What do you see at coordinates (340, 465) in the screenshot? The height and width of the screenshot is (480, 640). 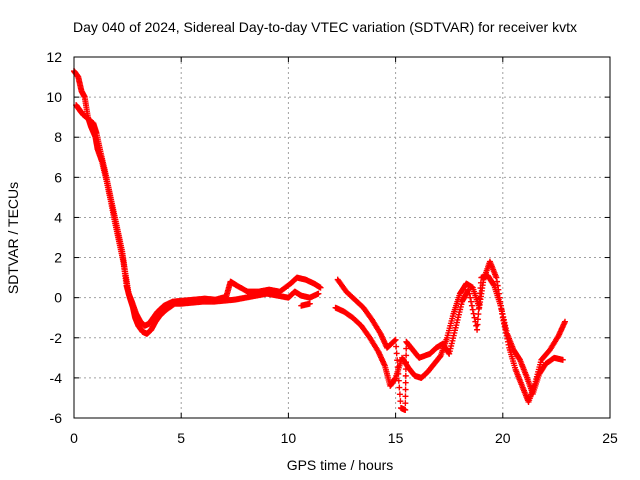 I see `x-axis-label: GPS time / hours` at bounding box center [340, 465].